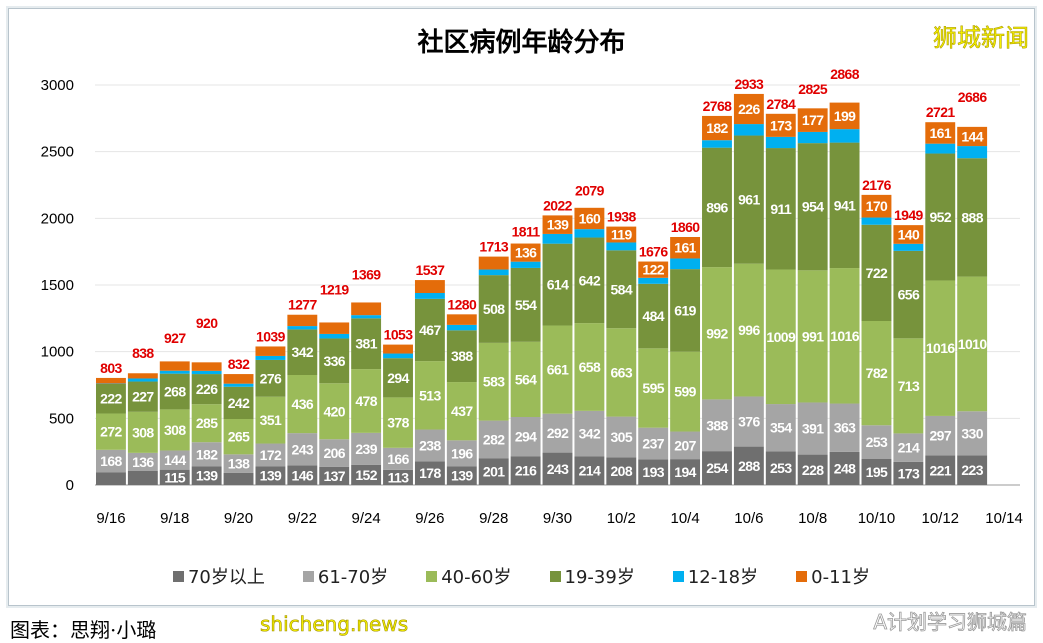 The image size is (1043, 643). Describe the element at coordinates (877, 206) in the screenshot. I see `segment-value-label: 170` at that location.